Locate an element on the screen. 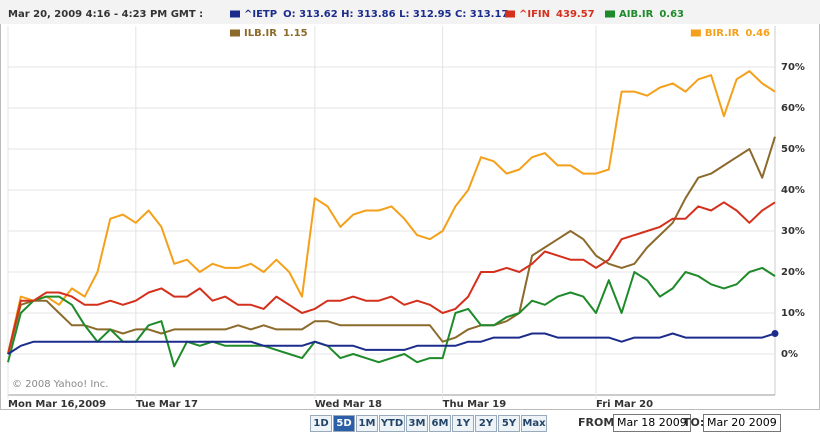  from-label: FROM: is located at coordinates (598, 422).